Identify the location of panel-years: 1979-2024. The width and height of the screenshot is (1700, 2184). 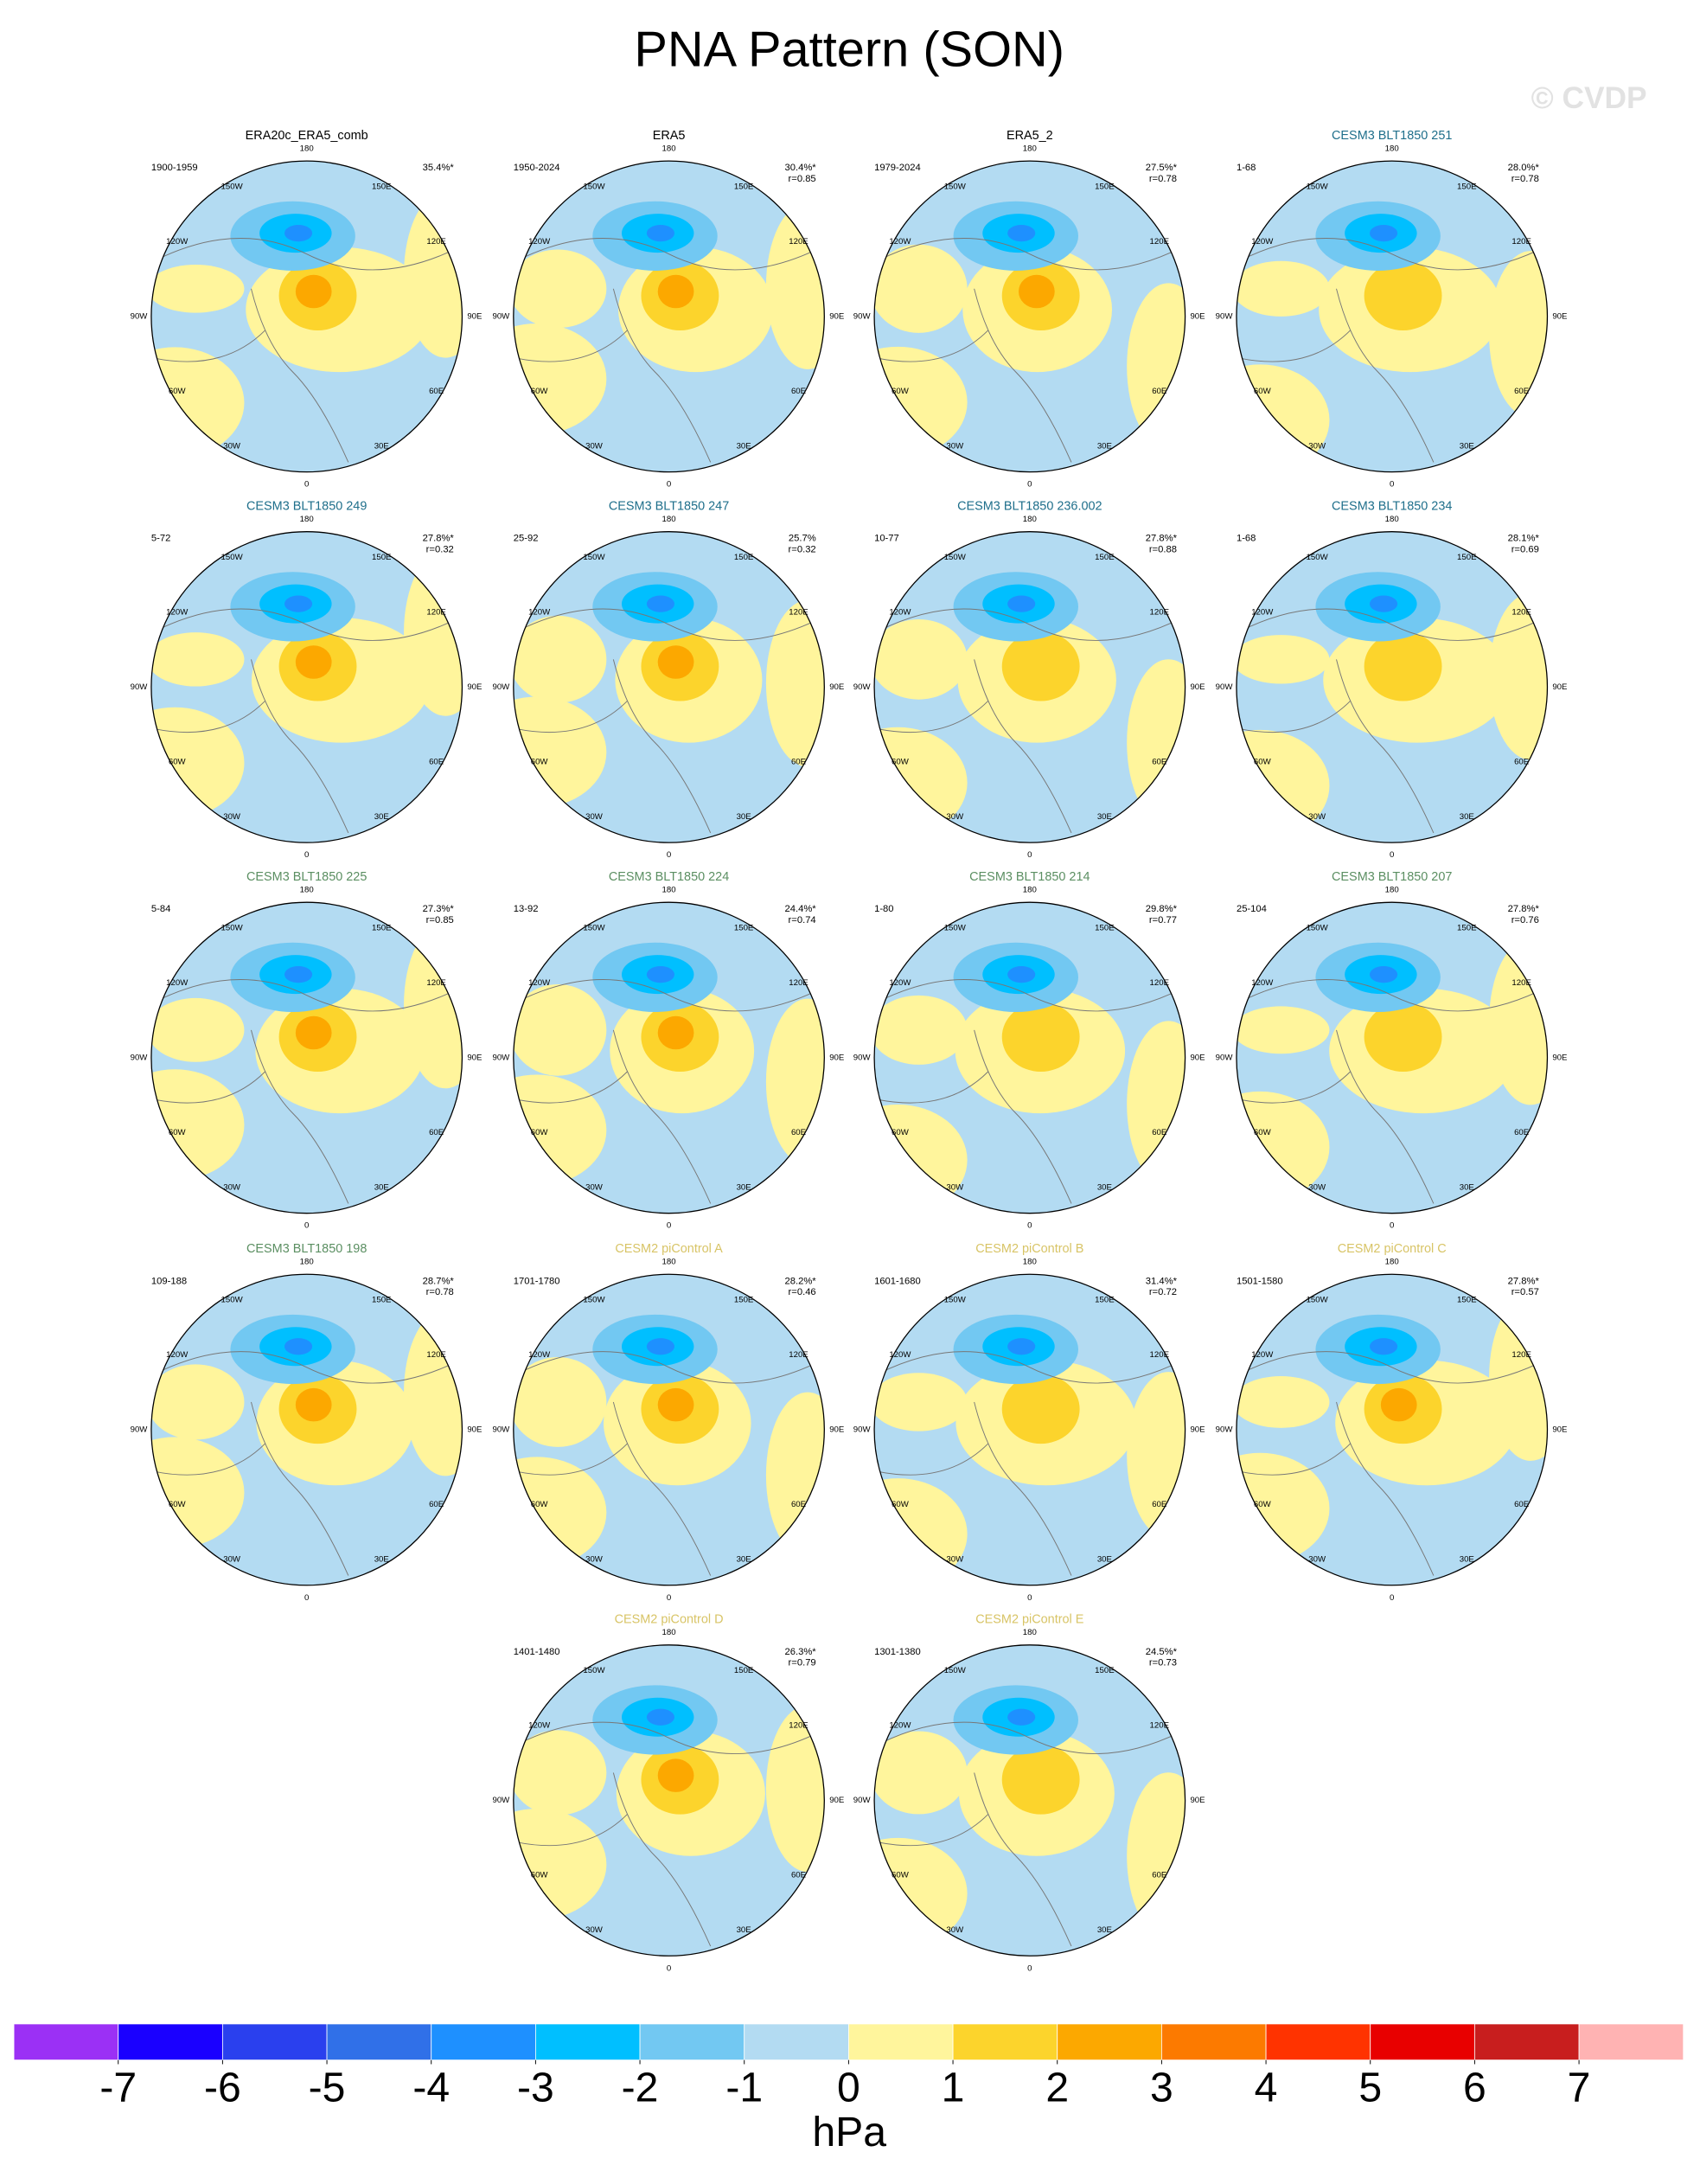
(898, 168).